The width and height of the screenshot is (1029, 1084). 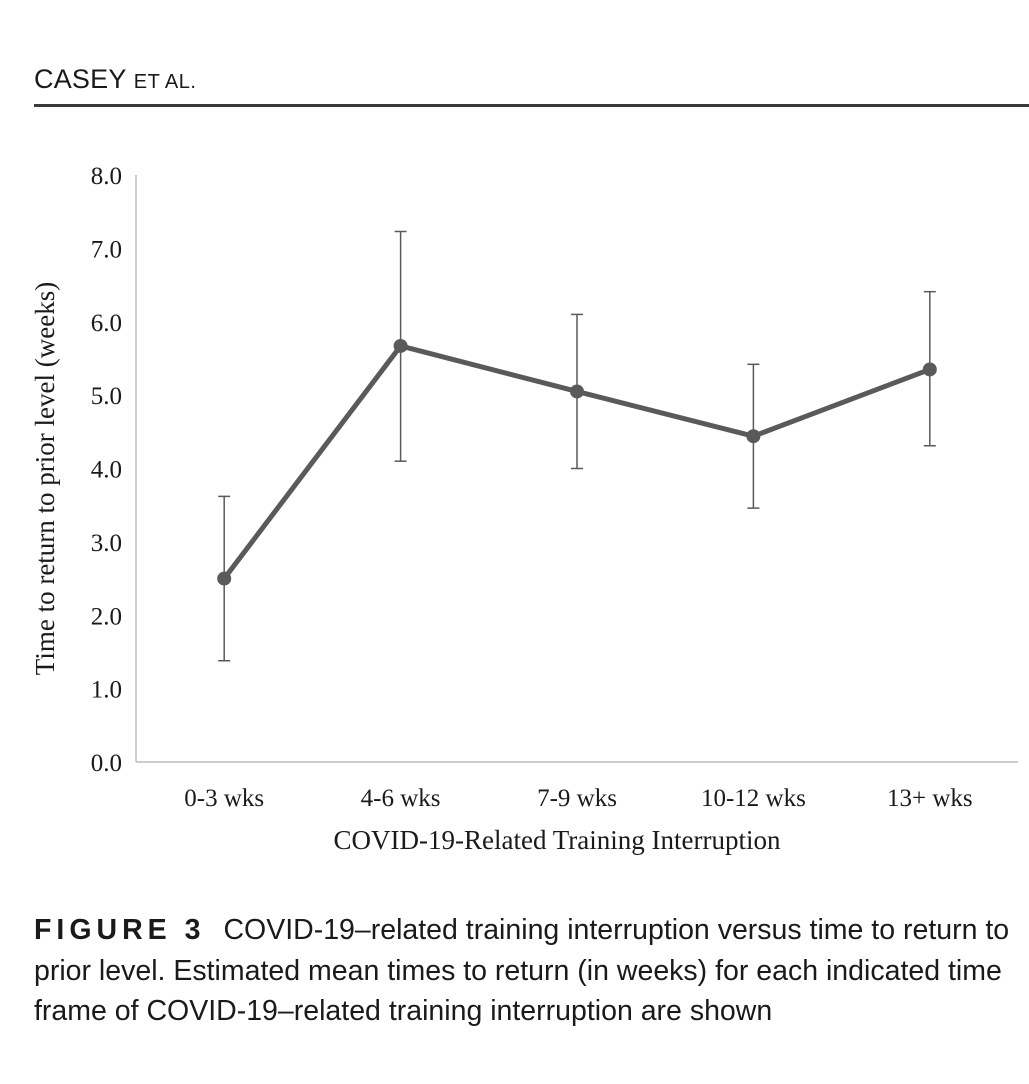 I want to click on y-tick-label: 7.0, so click(x=106, y=249).